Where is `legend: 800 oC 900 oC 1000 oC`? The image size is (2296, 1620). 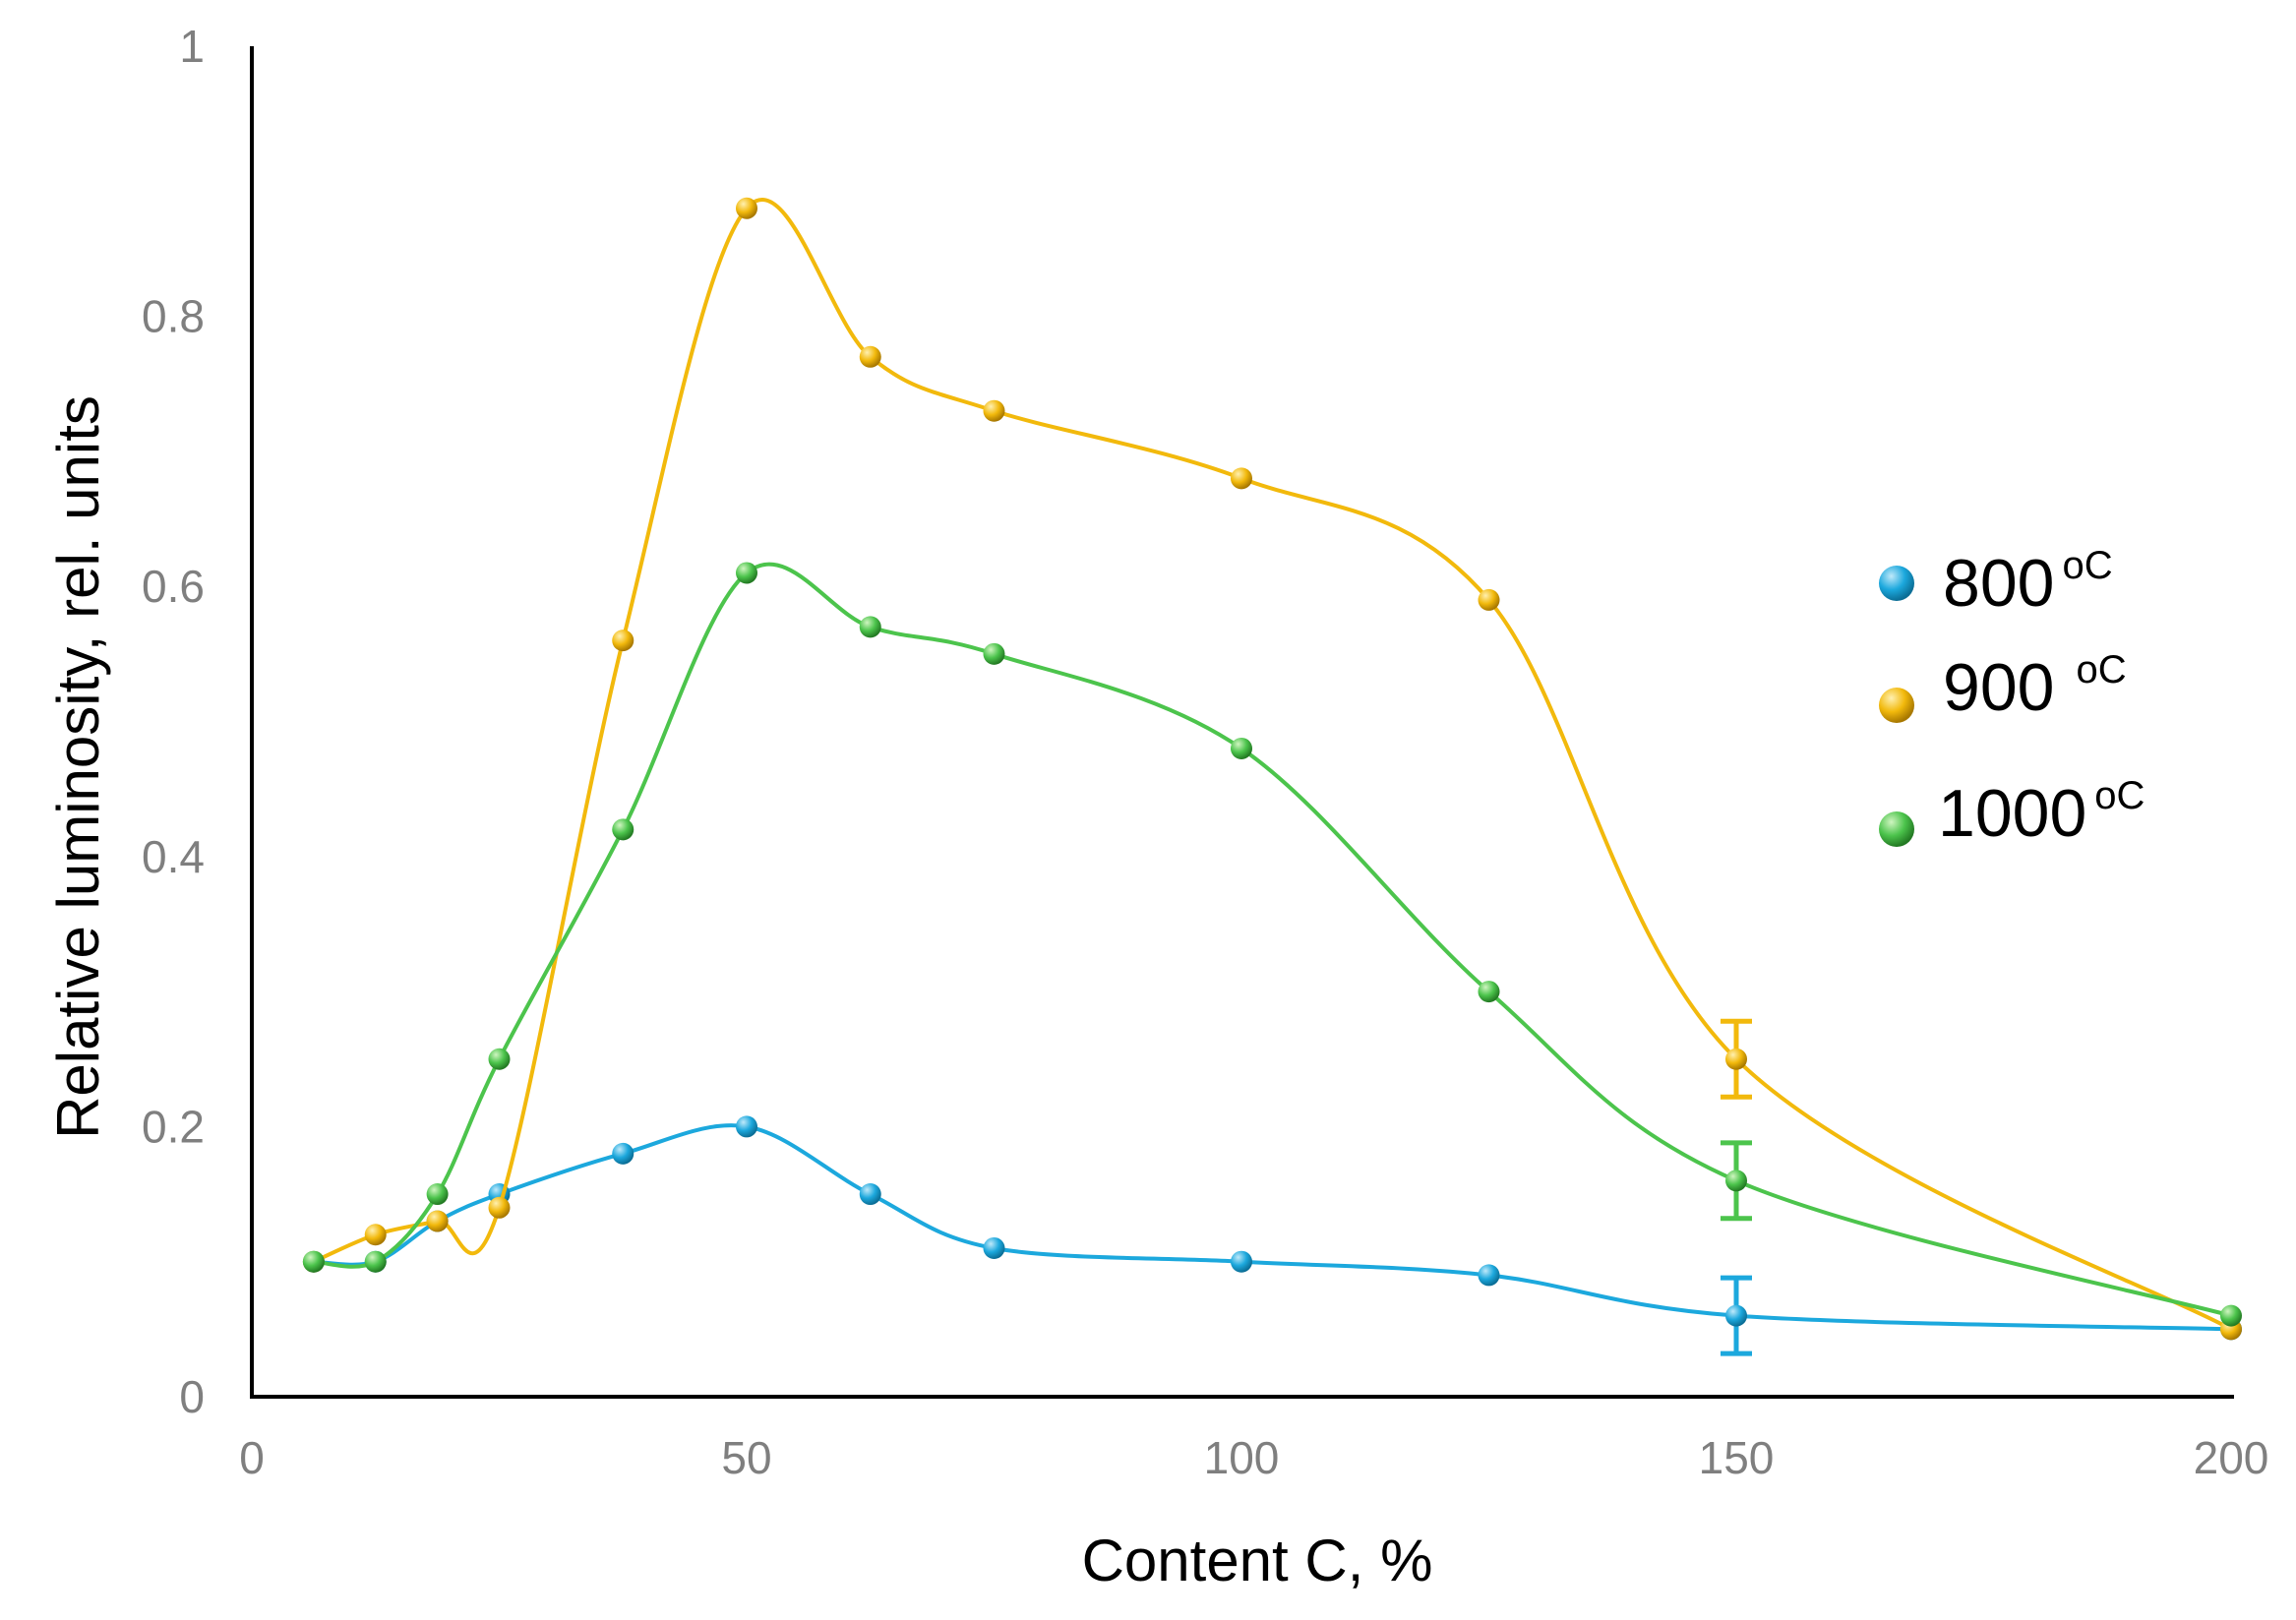
legend: 800 oC 900 oC 1000 oC is located at coordinates (2012, 697).